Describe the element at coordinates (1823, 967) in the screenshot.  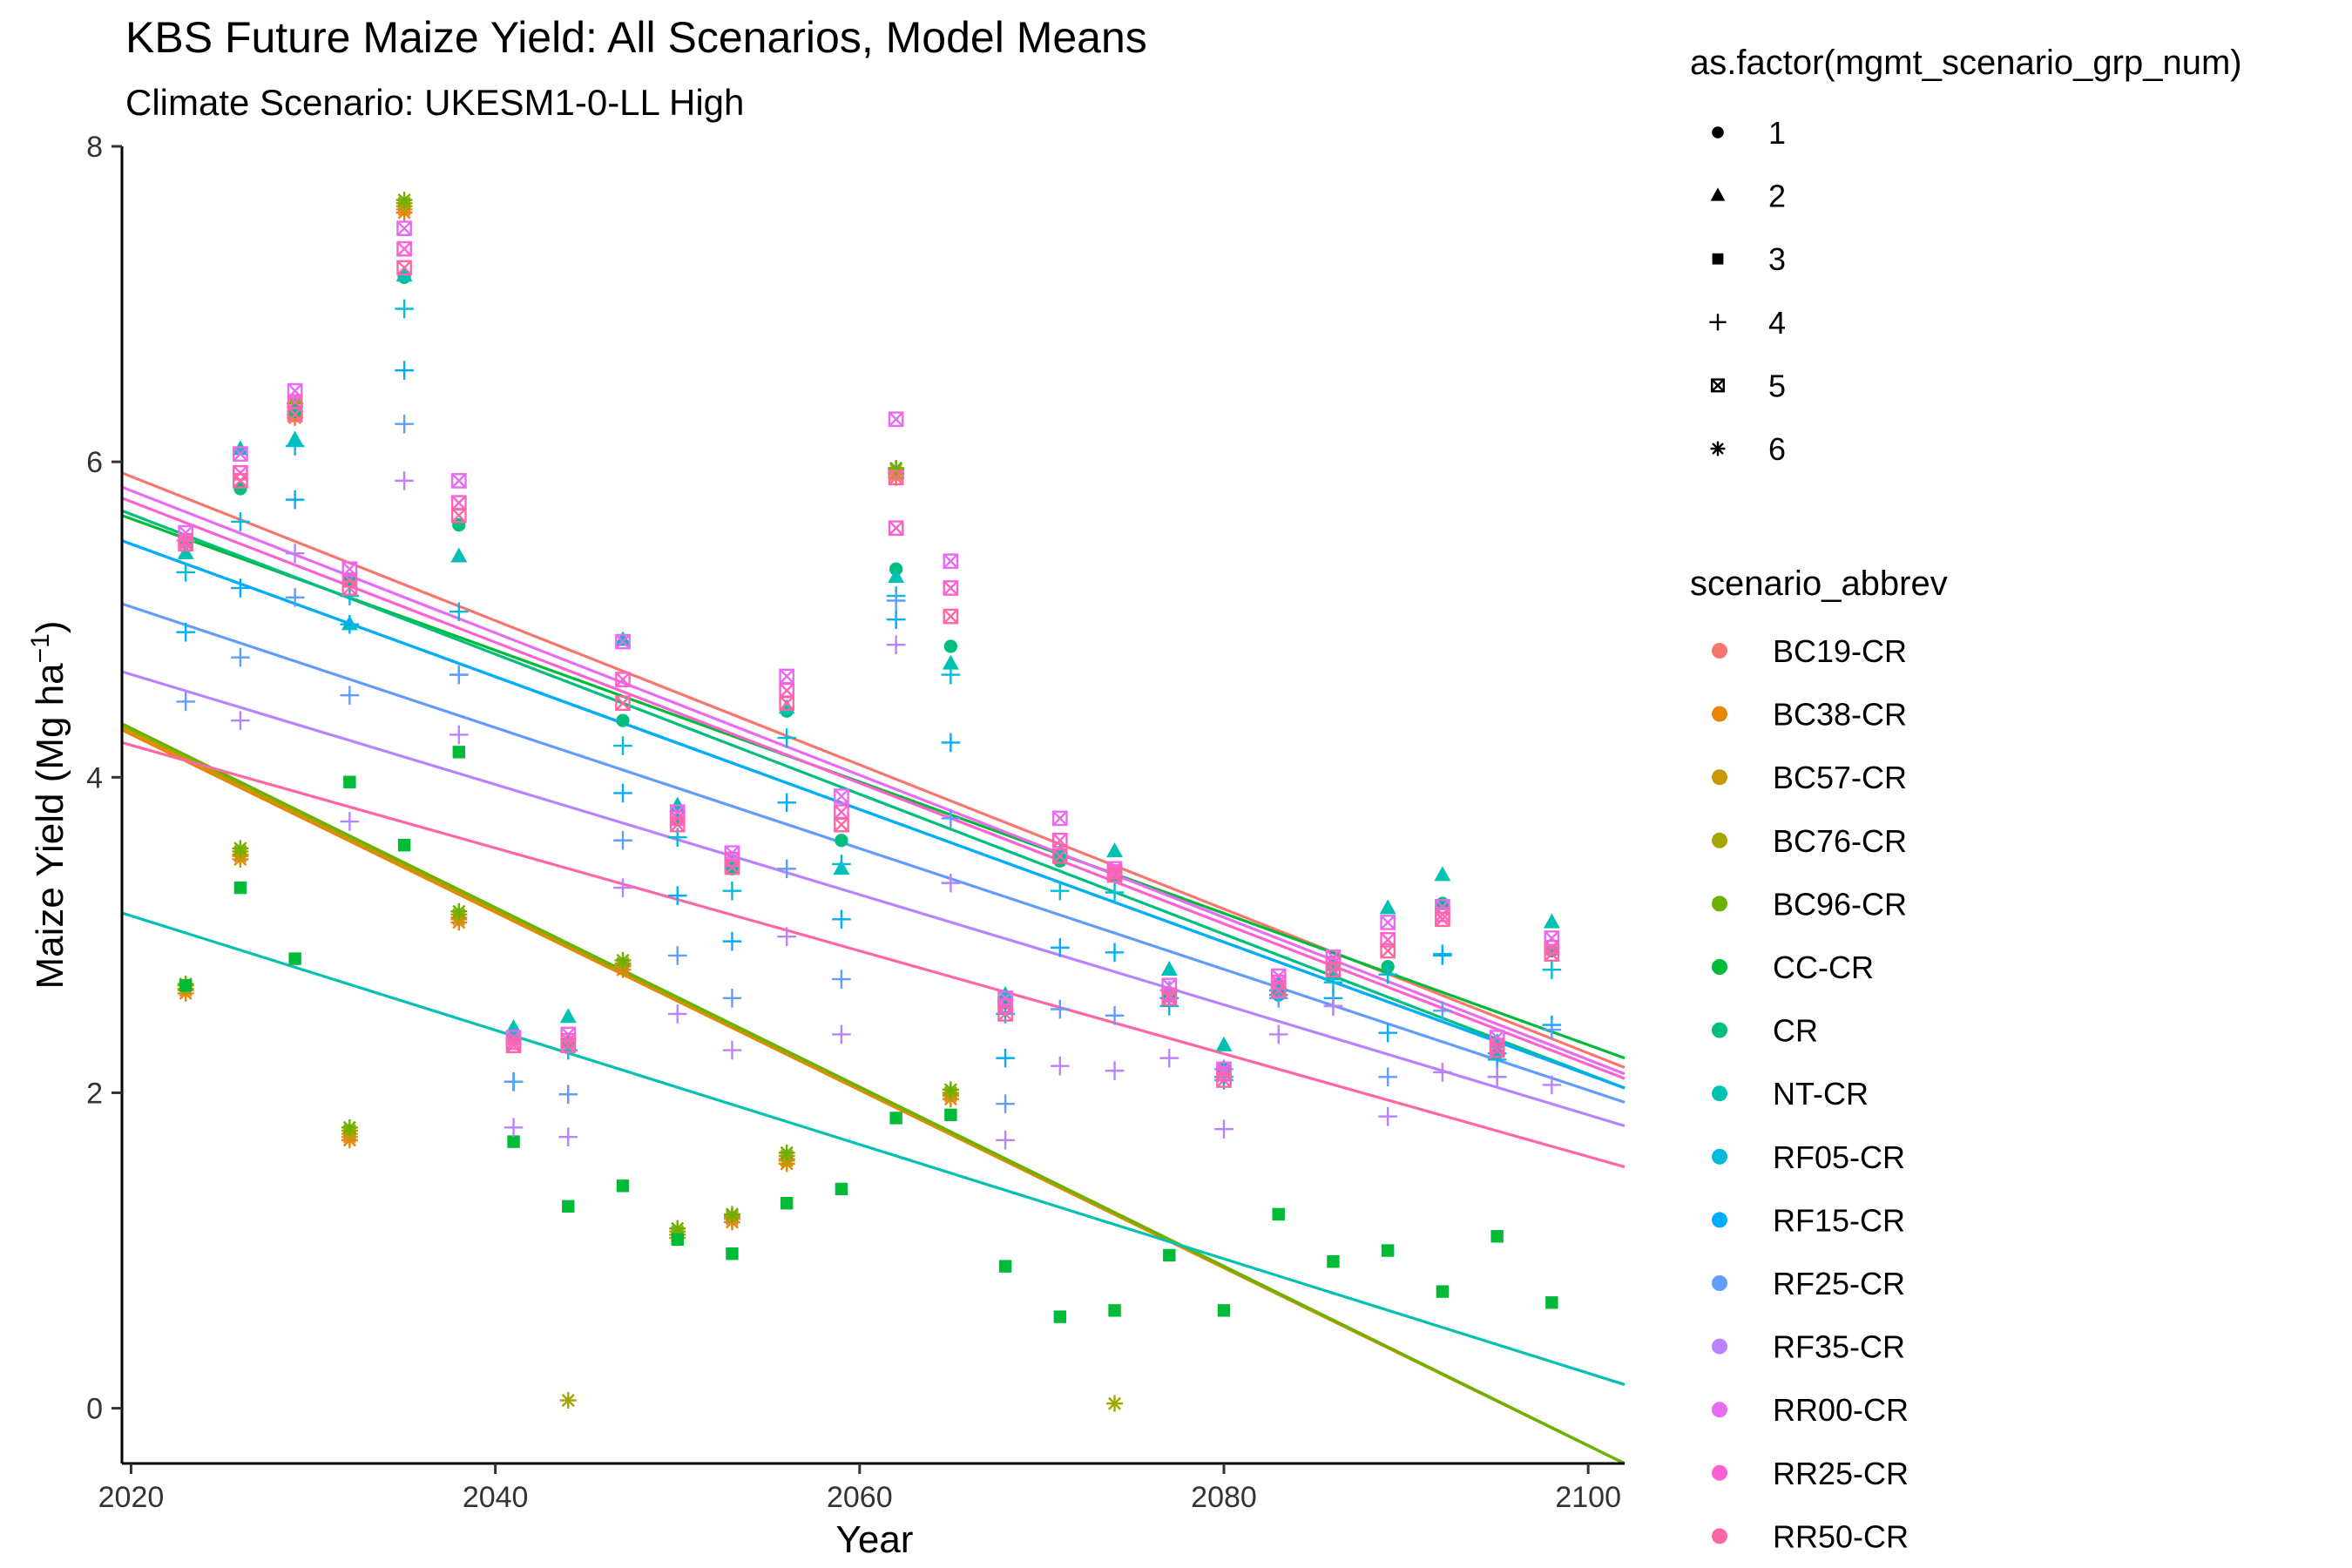
I see `legend-color-label: CC-CR` at that location.